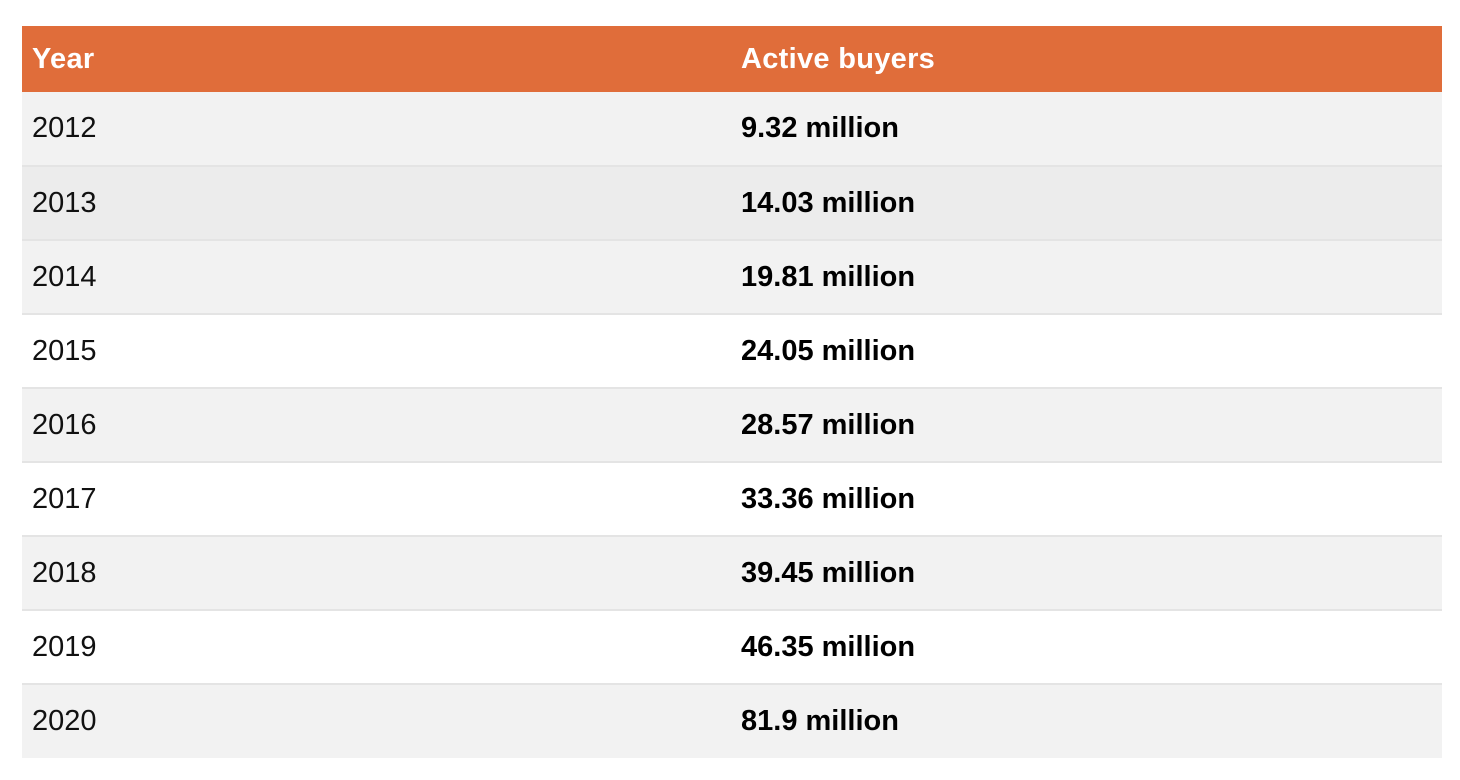 The width and height of the screenshot is (1460, 780). What do you see at coordinates (64, 424) in the screenshot?
I see `year-cell: 2016` at bounding box center [64, 424].